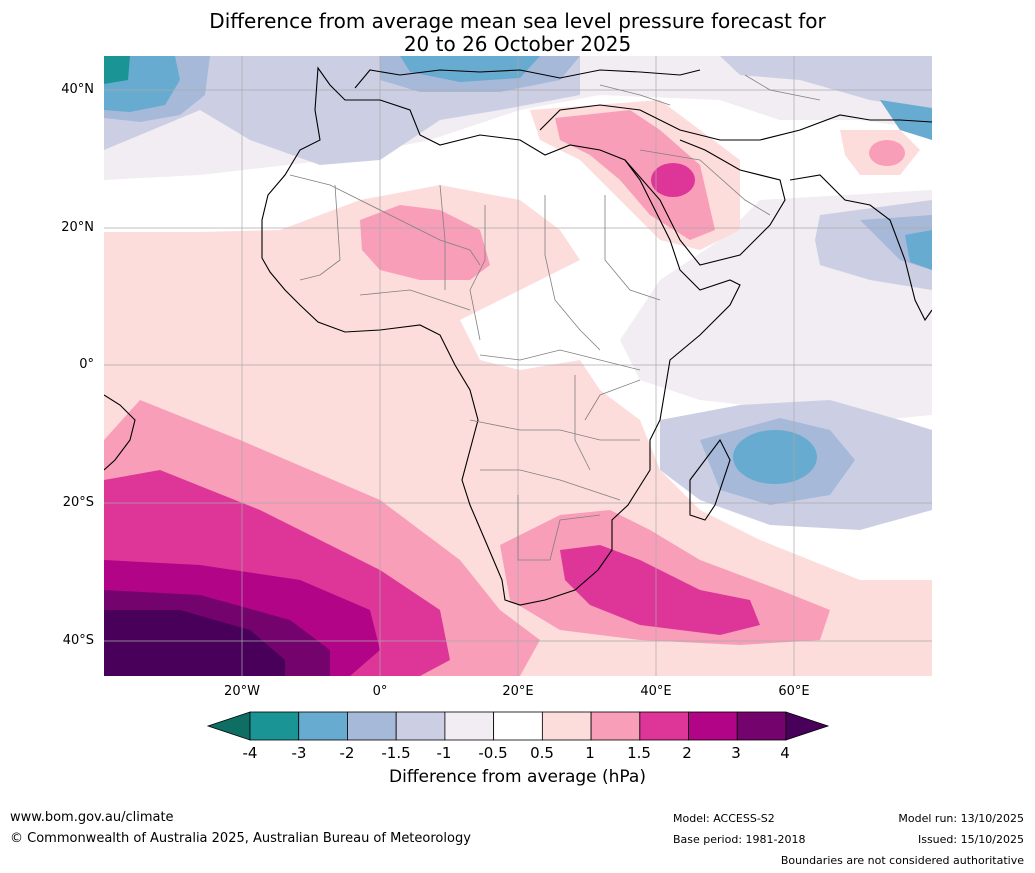 The height and width of the screenshot is (873, 1035). Describe the element at coordinates (542, 753) in the screenshot. I see `colorbar-tick: 0.5` at that location.